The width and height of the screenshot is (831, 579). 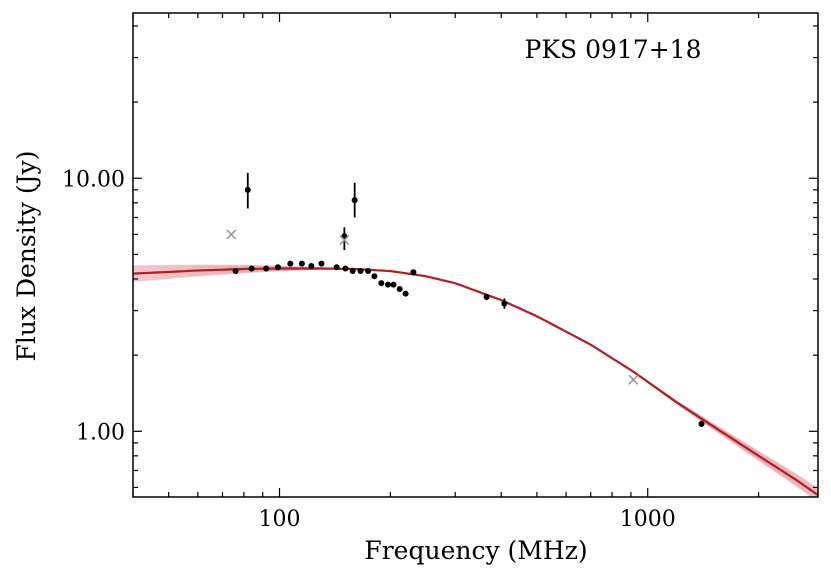 What do you see at coordinates (93, 179) in the screenshot?
I see `y-tick-label: 10.00` at bounding box center [93, 179].